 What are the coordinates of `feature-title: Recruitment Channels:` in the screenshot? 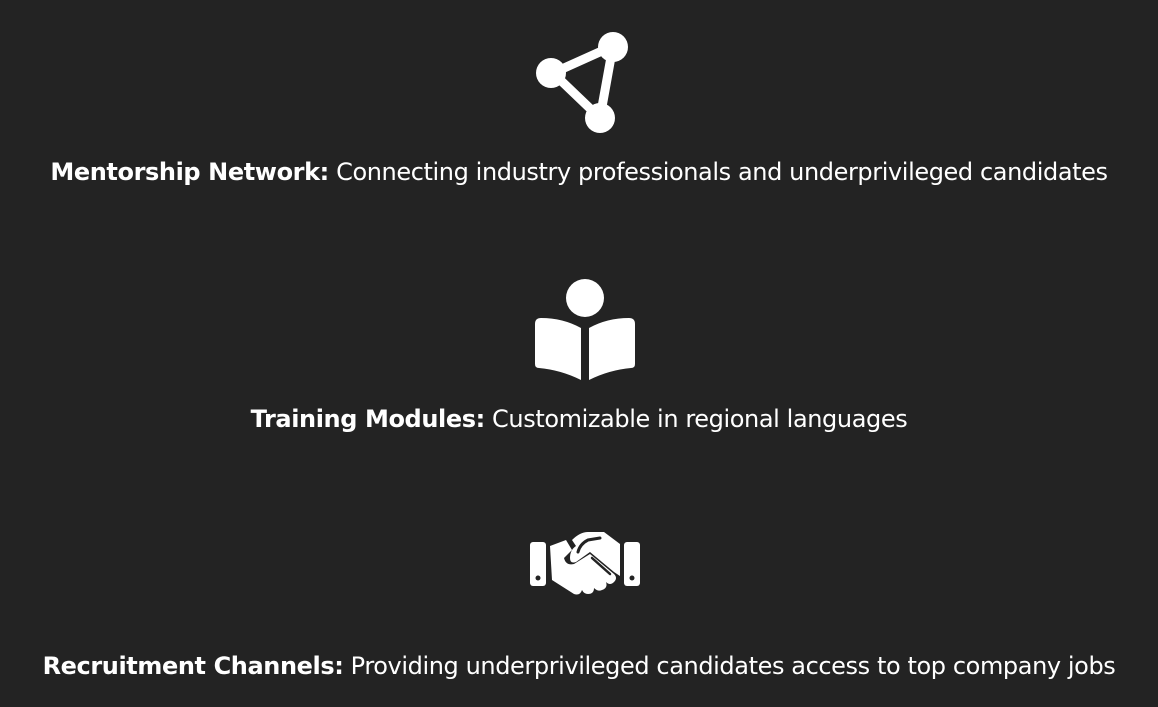 It's located at (193, 666).